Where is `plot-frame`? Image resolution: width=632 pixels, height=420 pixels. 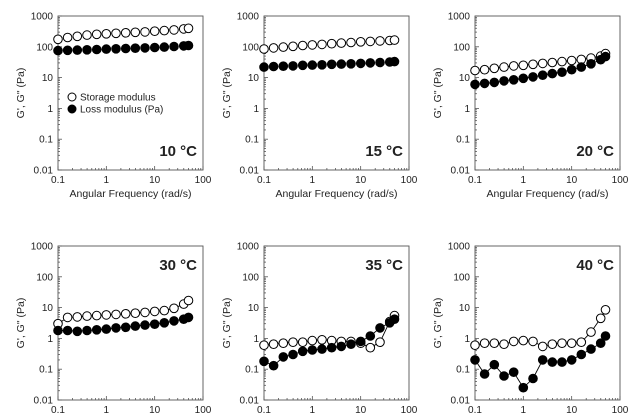
plot-frame is located at coordinates (547, 323).